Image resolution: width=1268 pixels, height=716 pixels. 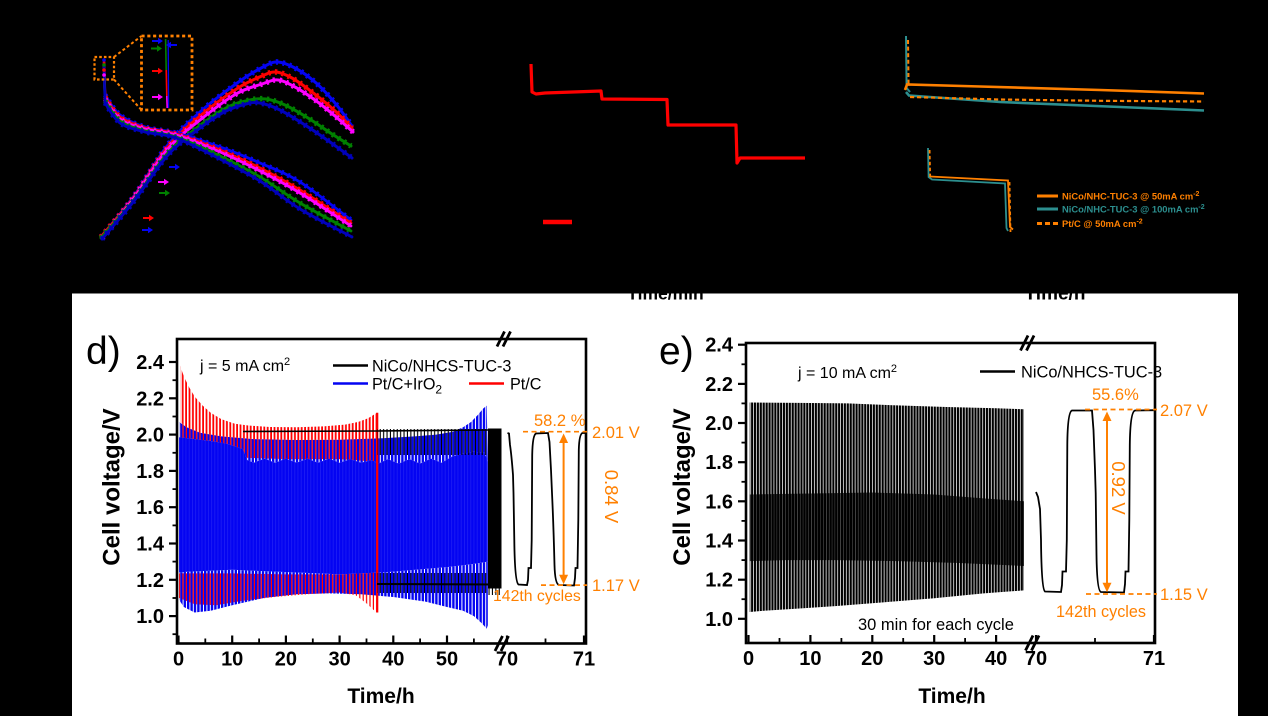 What do you see at coordinates (244, 365) in the screenshot?
I see `svg-text: j = 5 mA cm2` at bounding box center [244, 365].